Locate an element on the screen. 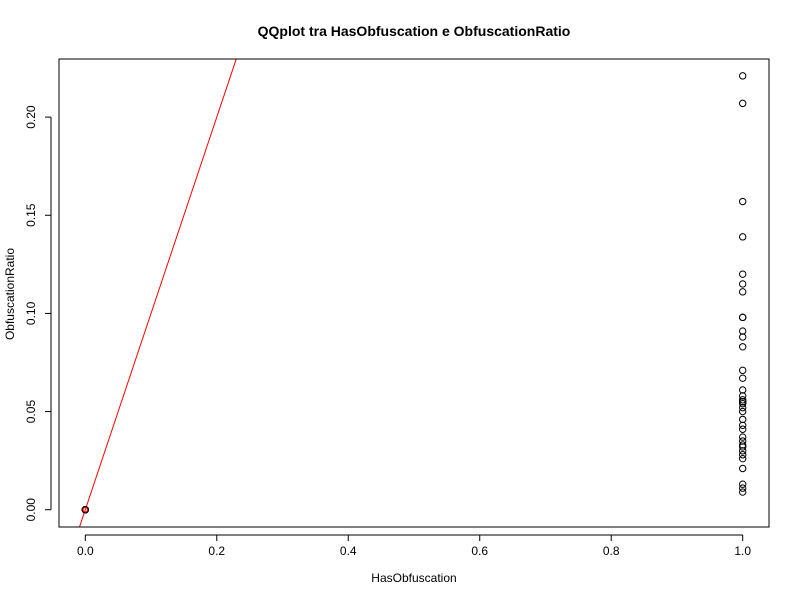 The image size is (800, 600). y-tick-label: 0.15 is located at coordinates (31, 215).